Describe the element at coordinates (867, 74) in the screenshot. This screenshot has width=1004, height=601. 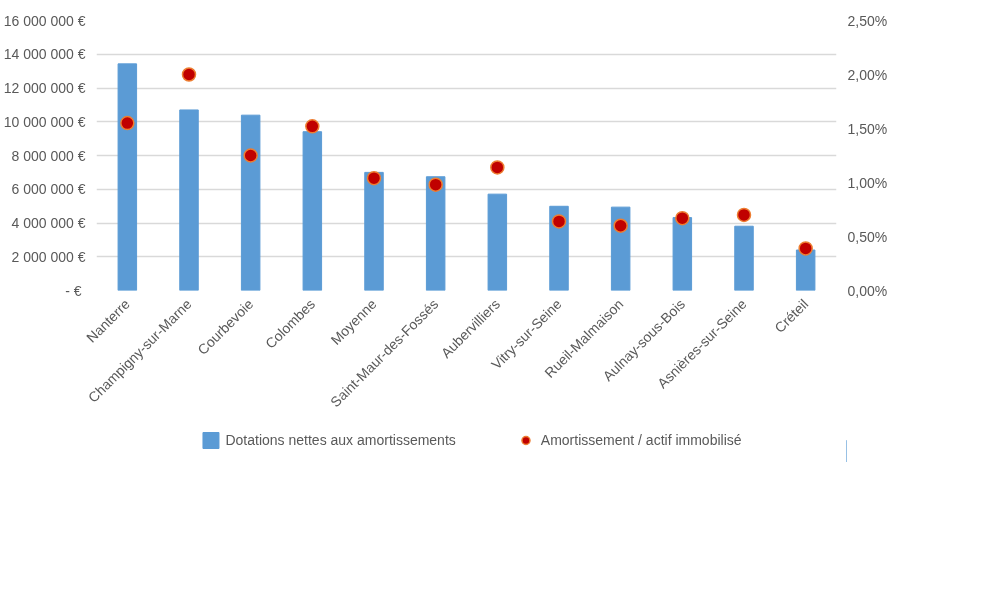
I see `y2-tick-label: 2,00%` at that location.